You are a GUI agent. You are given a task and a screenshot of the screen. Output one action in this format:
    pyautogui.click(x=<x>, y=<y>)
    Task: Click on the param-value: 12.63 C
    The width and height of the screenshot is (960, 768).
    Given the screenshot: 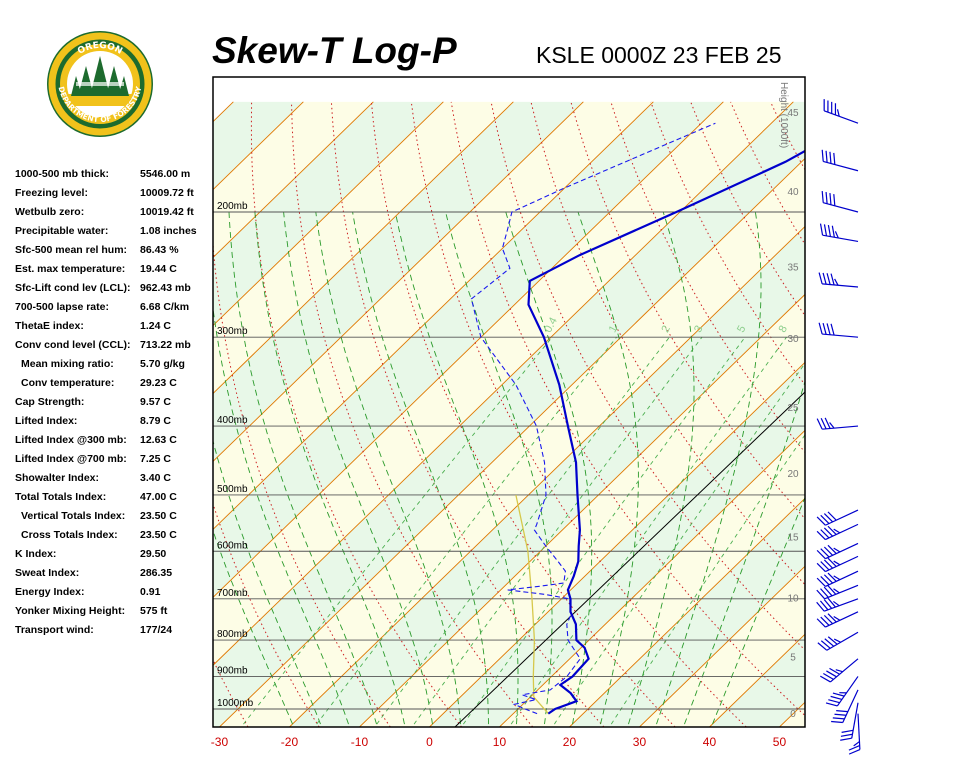 What is the action you would take?
    pyautogui.click(x=158, y=440)
    